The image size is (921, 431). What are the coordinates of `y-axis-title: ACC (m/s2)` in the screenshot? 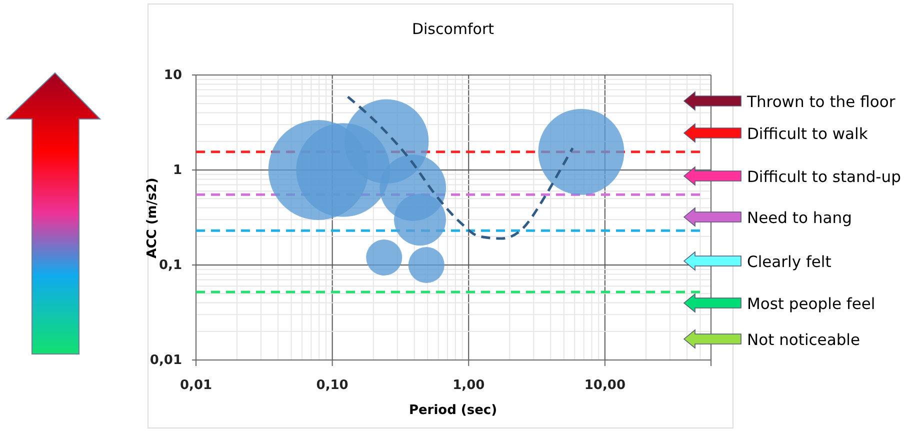 It's located at (152, 218).